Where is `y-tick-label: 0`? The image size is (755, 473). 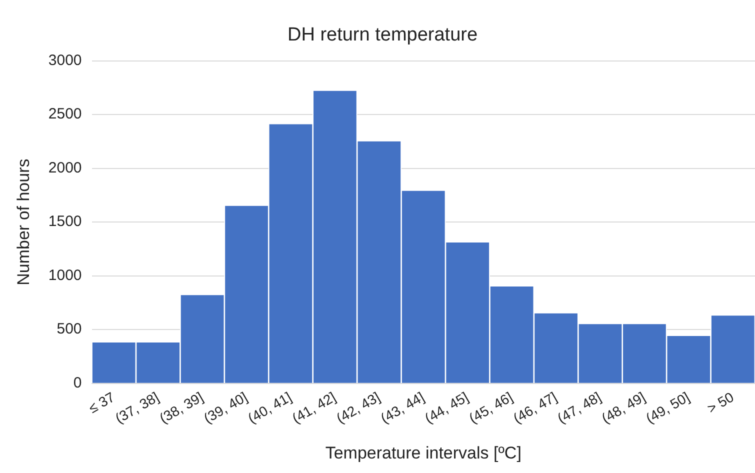
y-tick-label: 0 is located at coordinates (77, 383).